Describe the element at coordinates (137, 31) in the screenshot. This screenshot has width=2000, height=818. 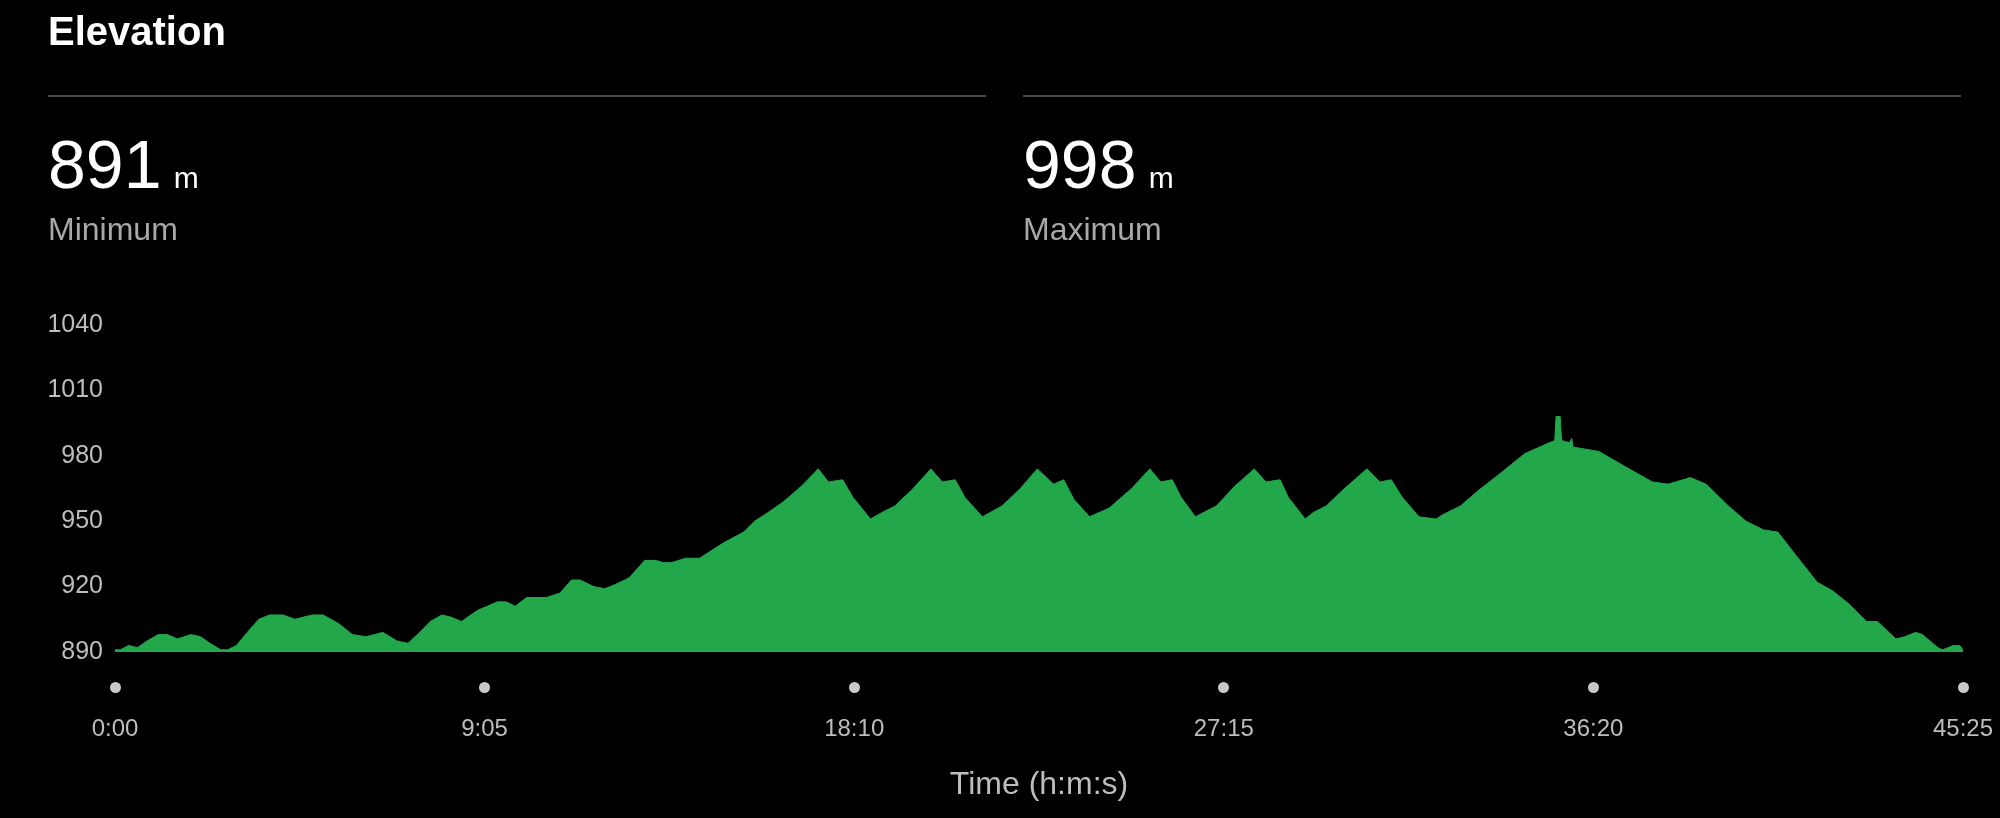
I see `chart-title: Elevation` at that location.